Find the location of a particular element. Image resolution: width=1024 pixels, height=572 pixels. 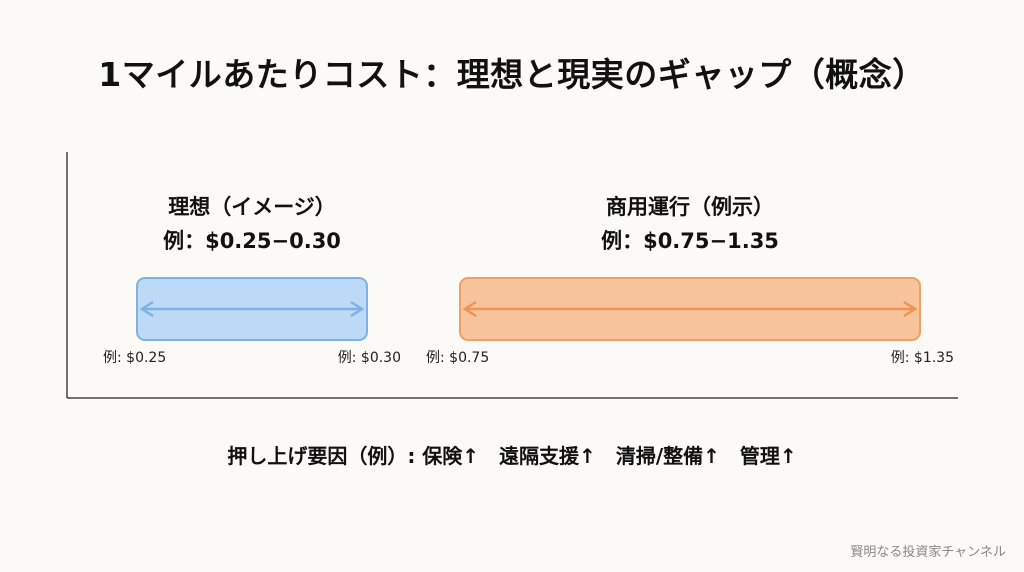

group-range-label: 例：$0.75−1.35 is located at coordinates (690, 241).